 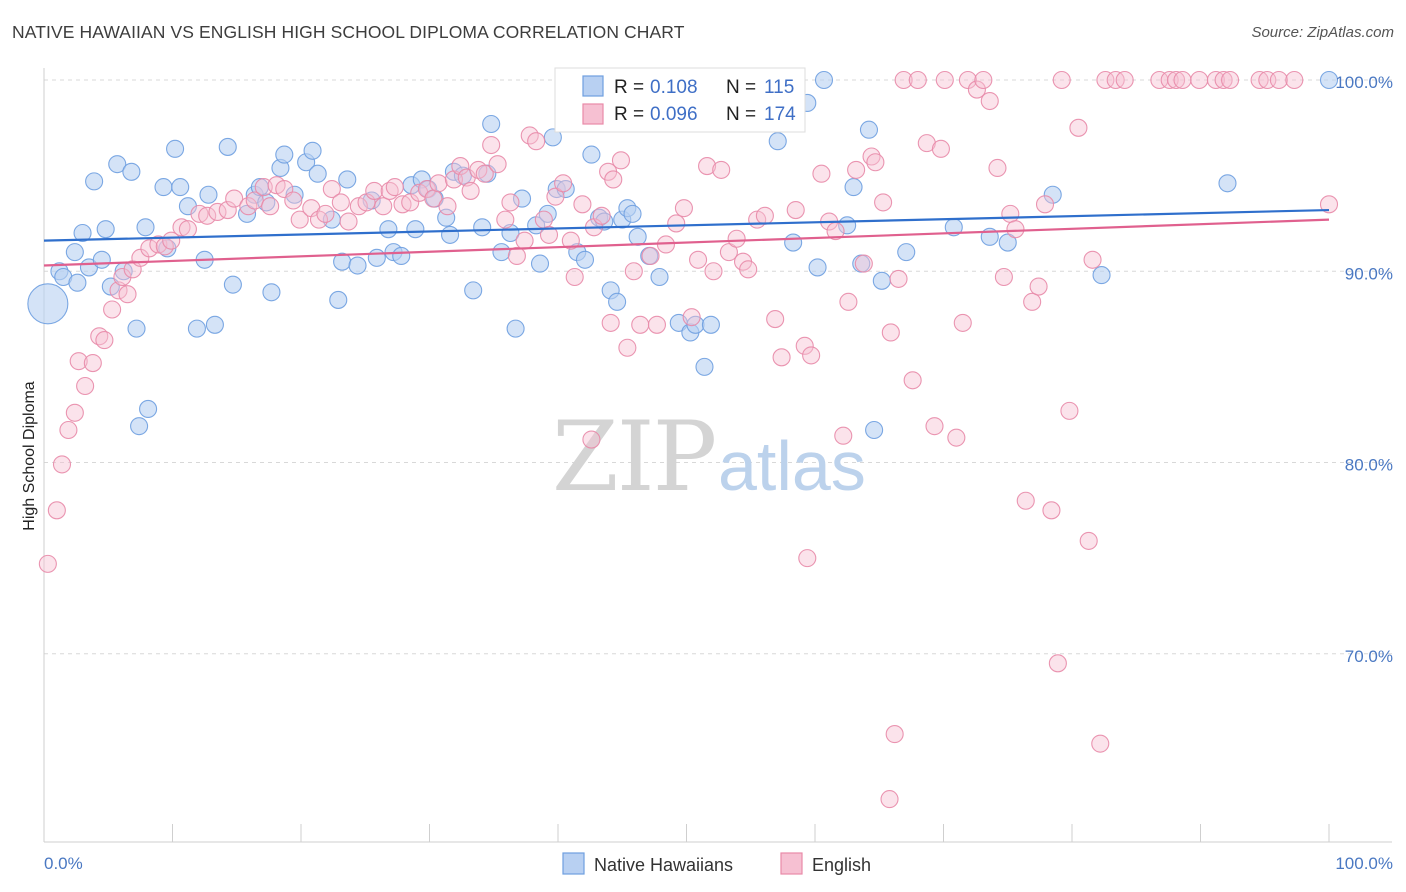 I want to click on watermark-atlas: atlas, so click(x=792, y=466).